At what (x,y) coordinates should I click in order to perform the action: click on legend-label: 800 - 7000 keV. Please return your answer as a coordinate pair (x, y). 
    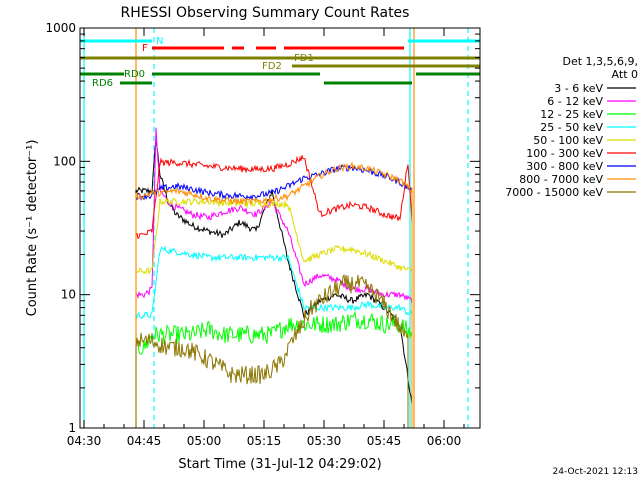
    Looking at the image, I should click on (561, 179).